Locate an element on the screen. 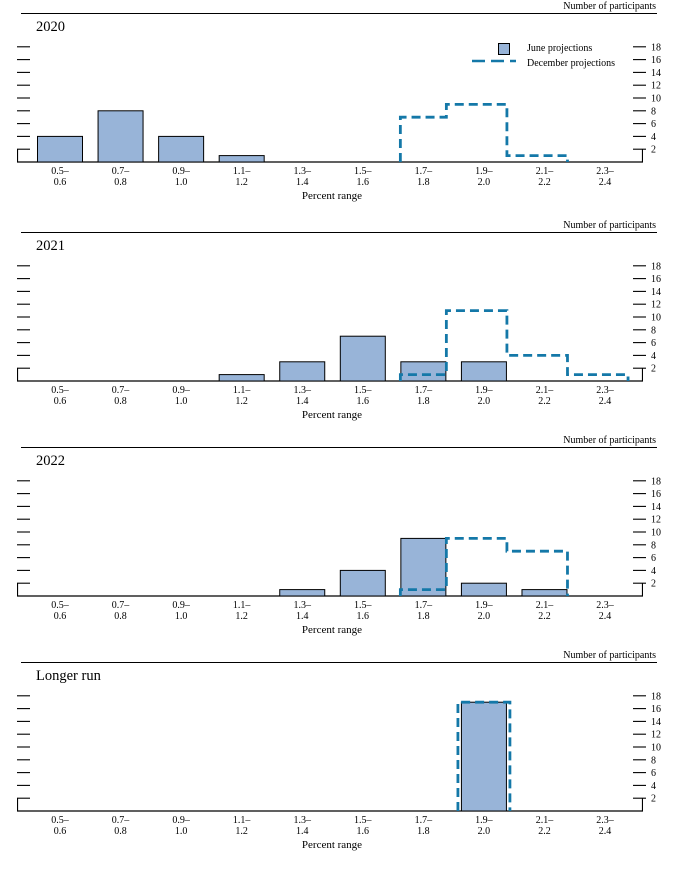  panel-title: 2022 is located at coordinates (50, 461).